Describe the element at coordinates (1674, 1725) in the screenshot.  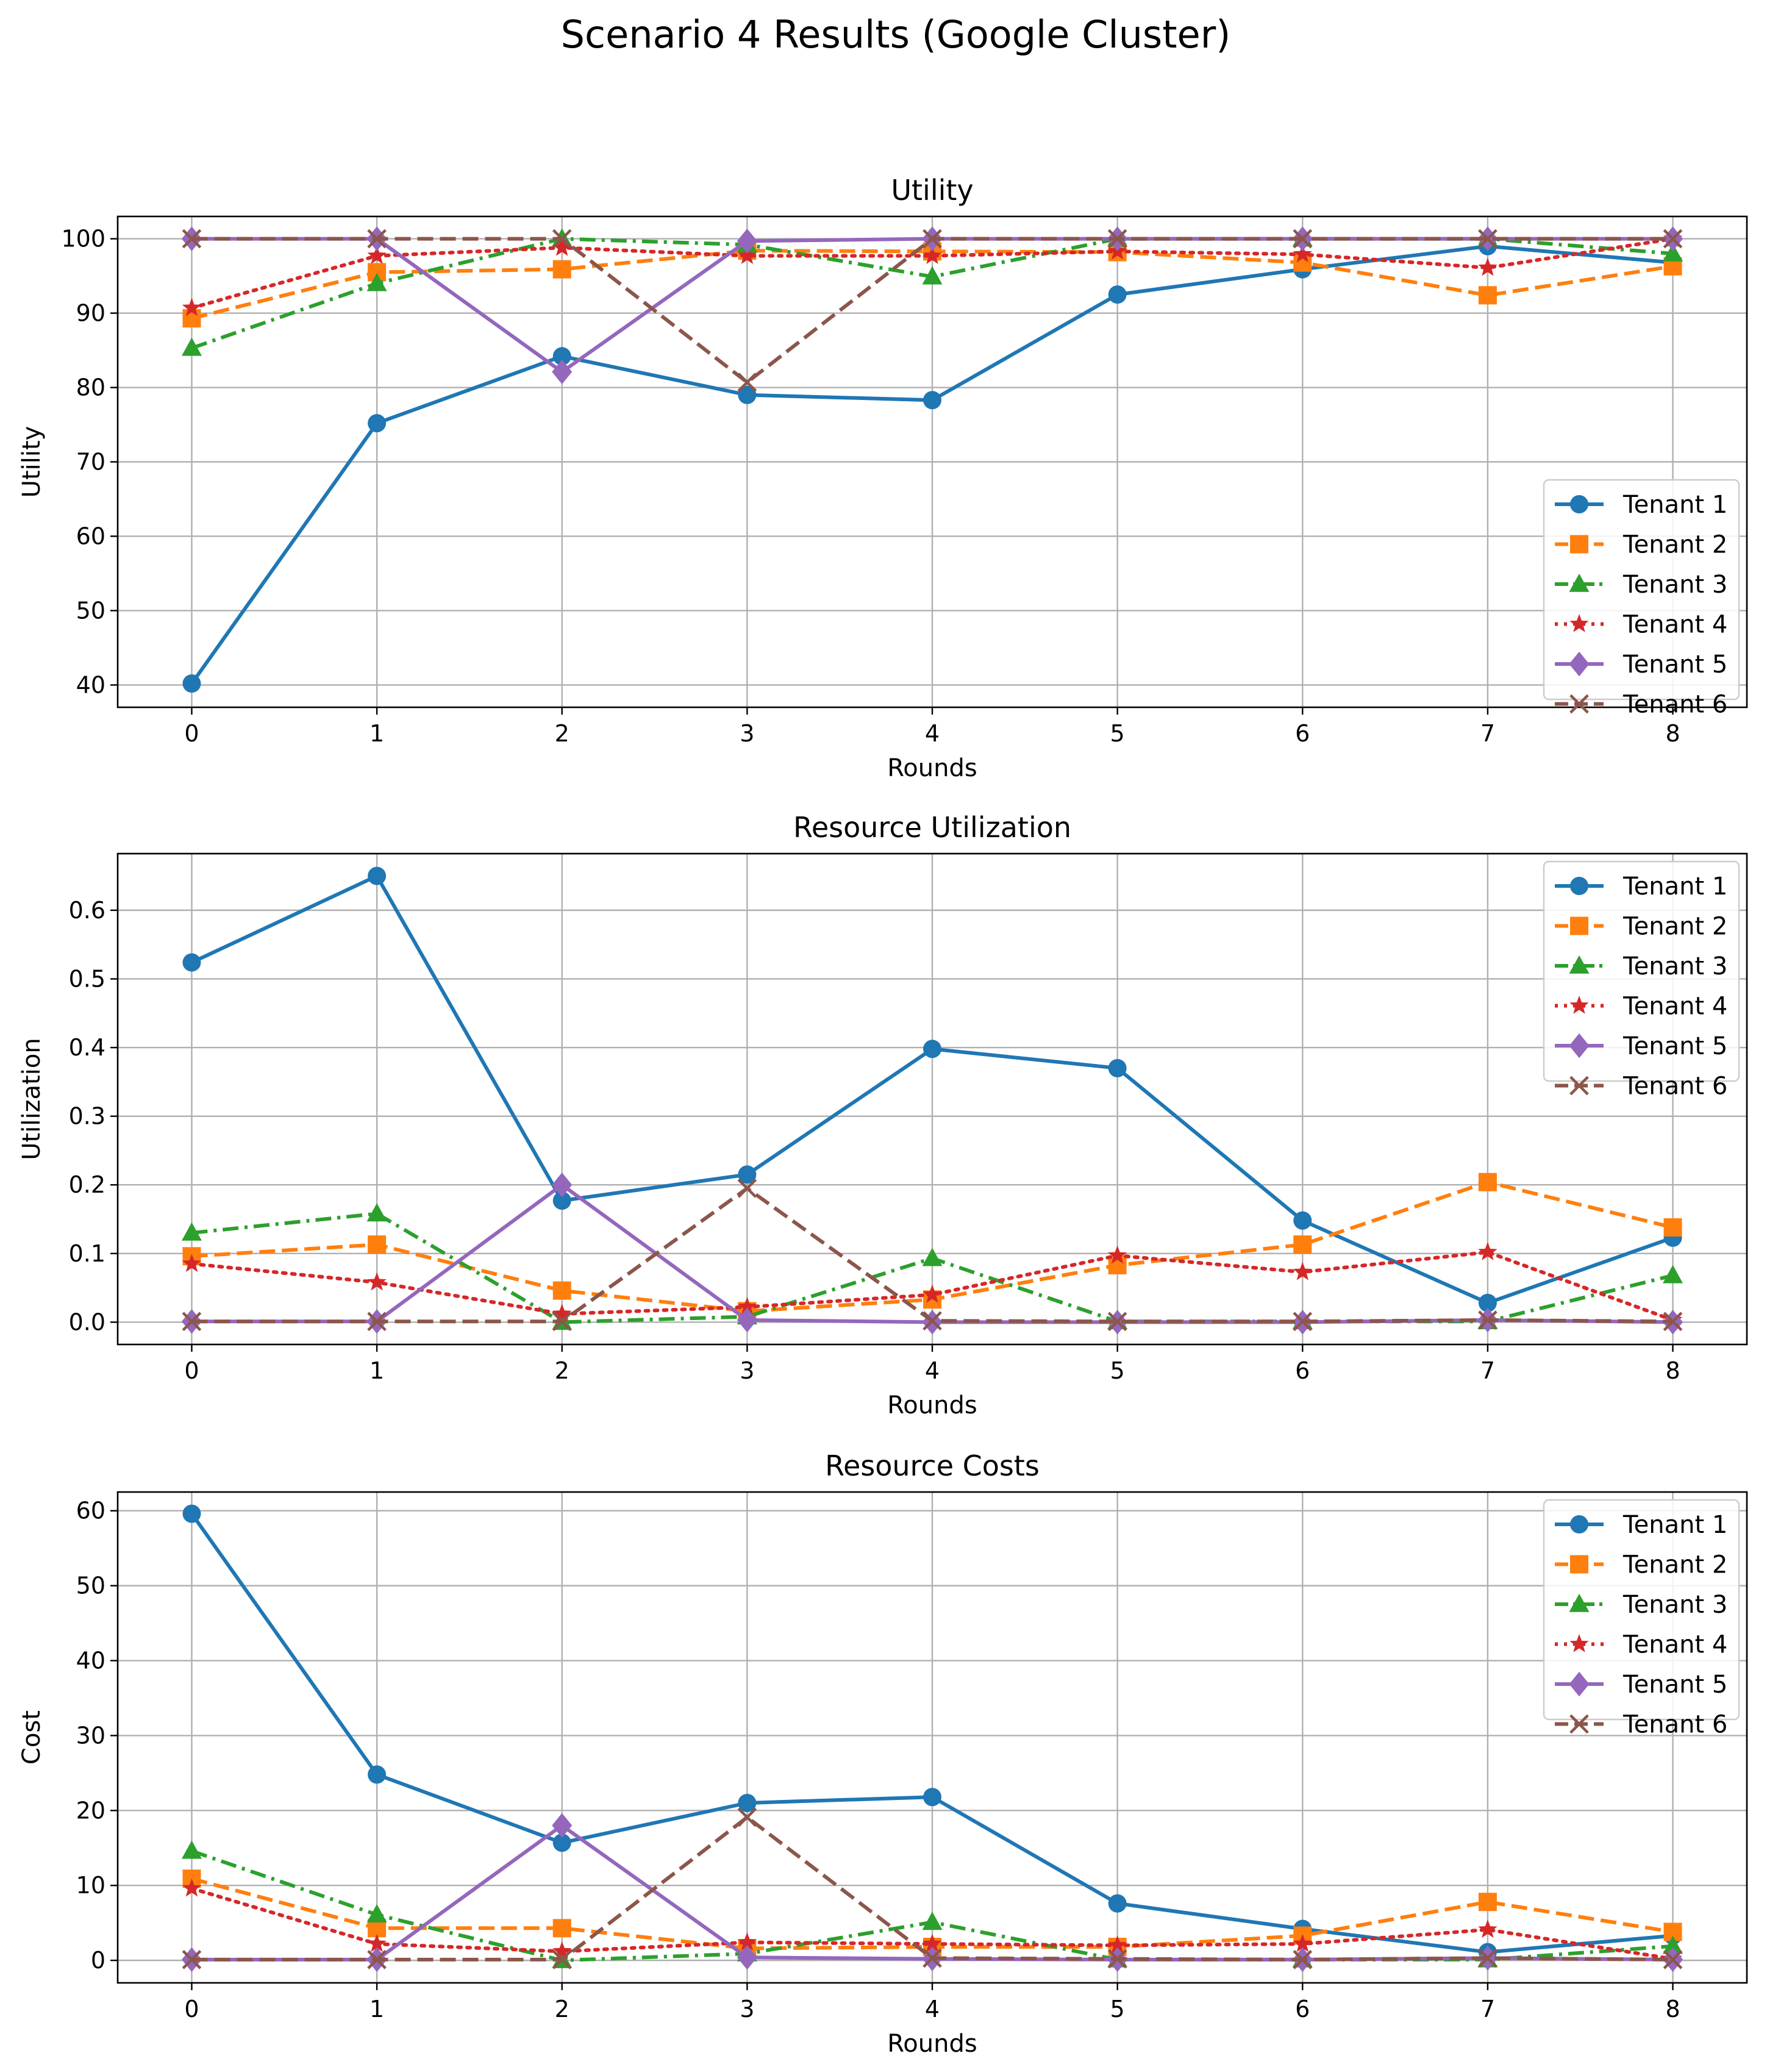
I see `chart3-legend-label-6: Tenant 6` at that location.